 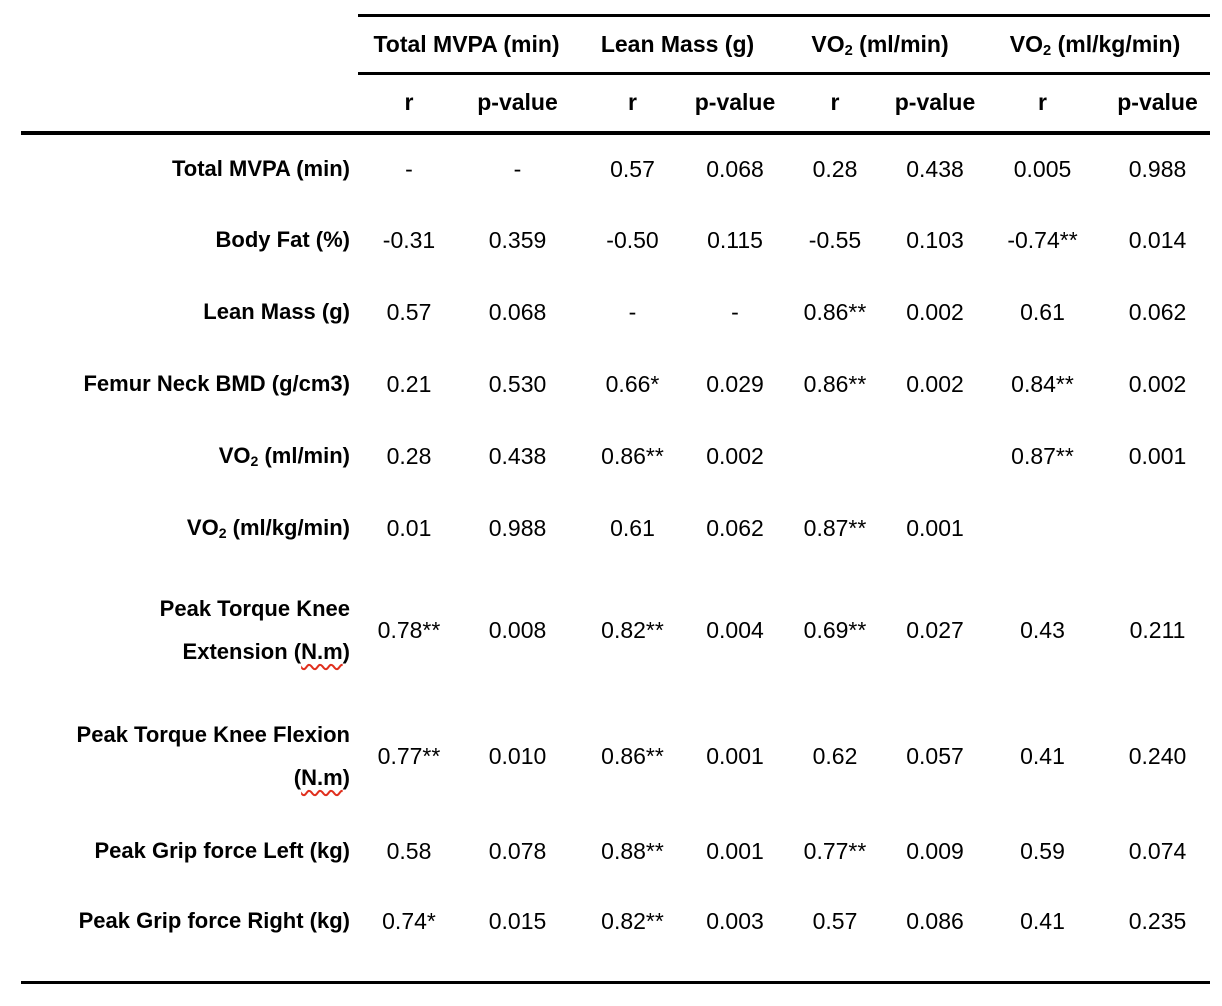 I want to click on row-label-text: Body Fat (%), so click(x=282, y=240).